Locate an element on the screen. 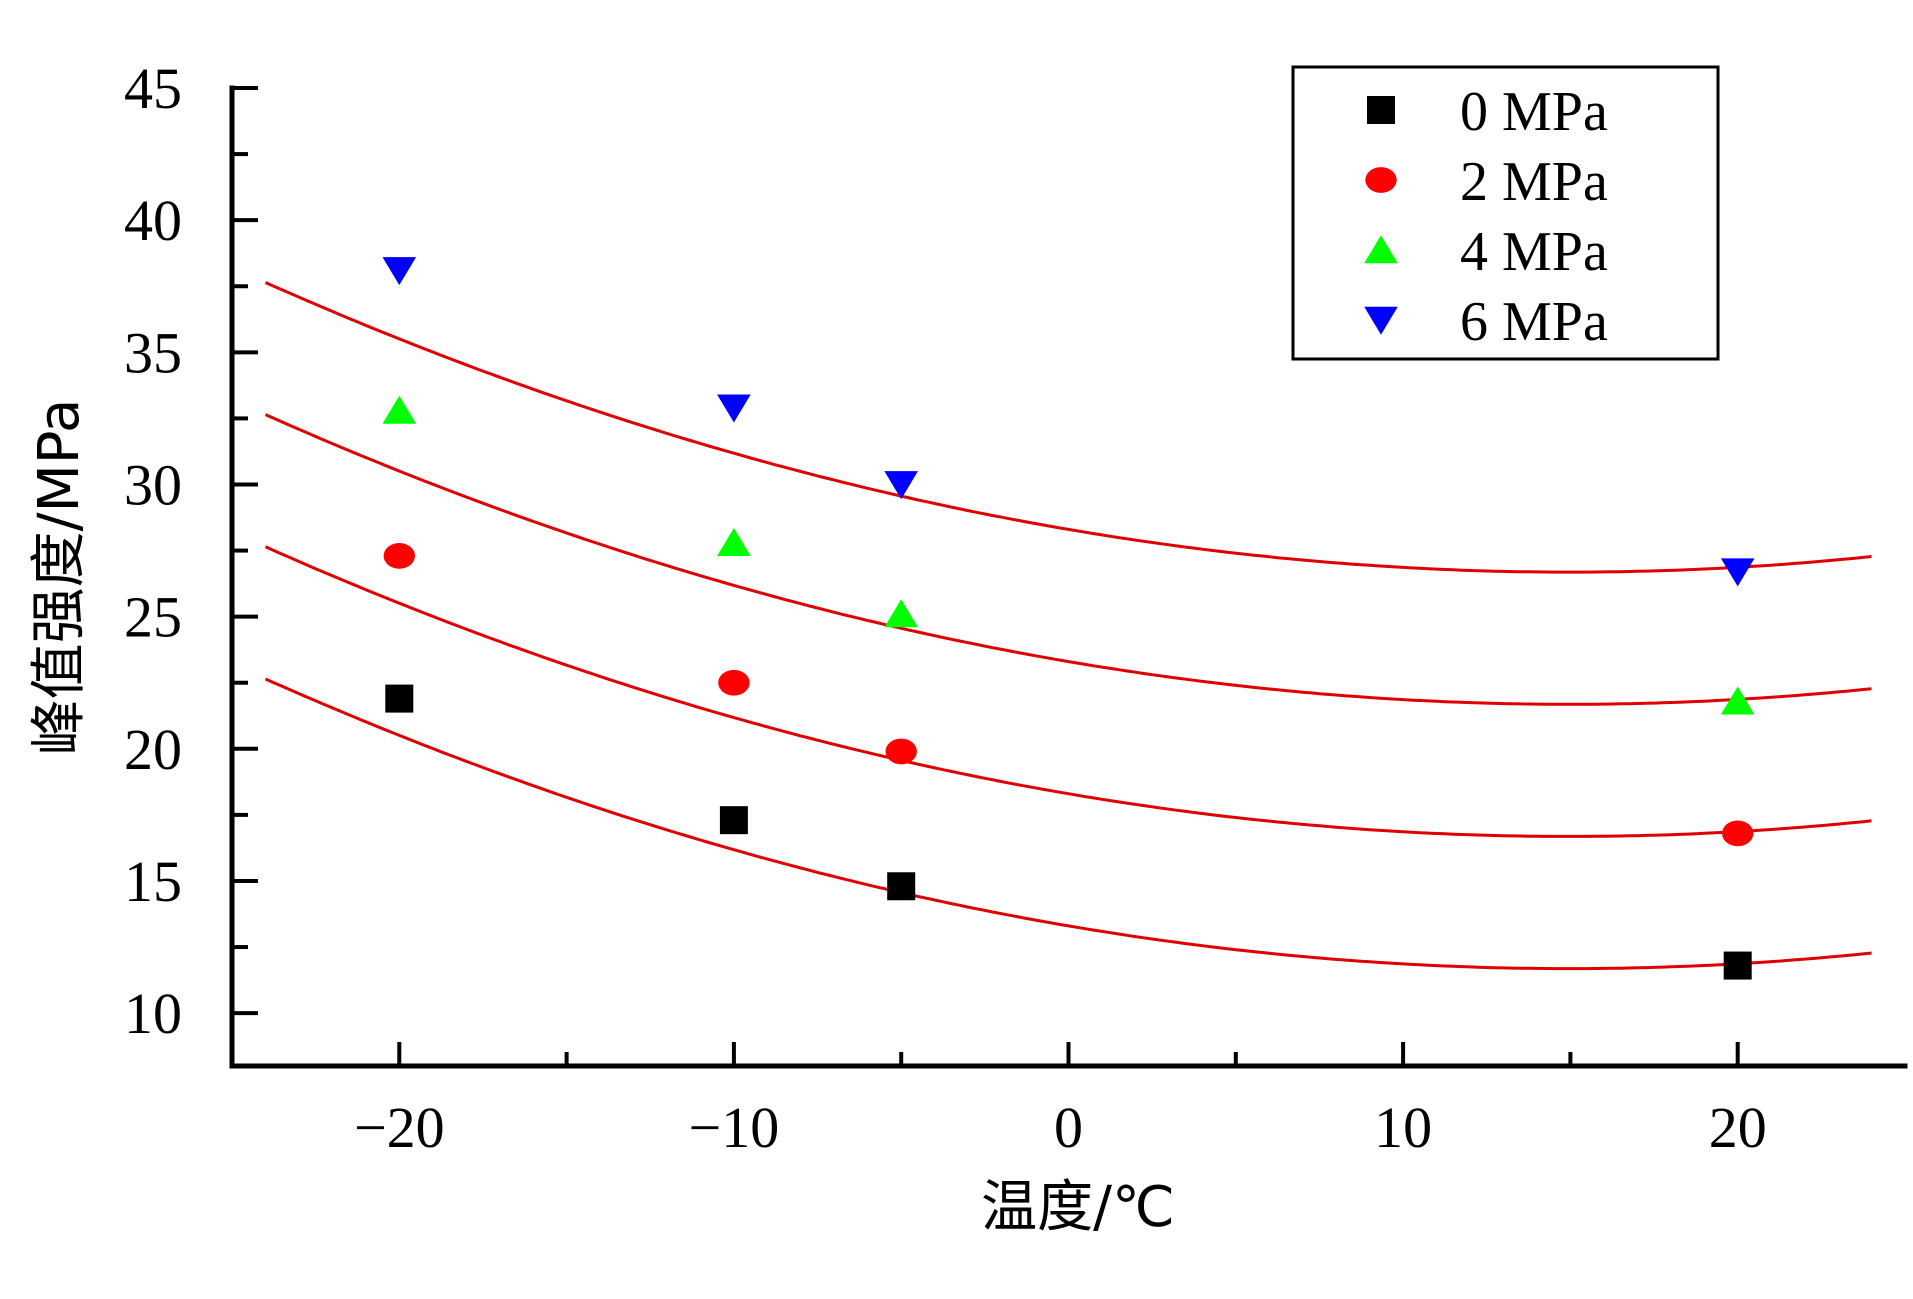 This screenshot has width=1913, height=1299. y-tick-label: 35 is located at coordinates (153, 352).